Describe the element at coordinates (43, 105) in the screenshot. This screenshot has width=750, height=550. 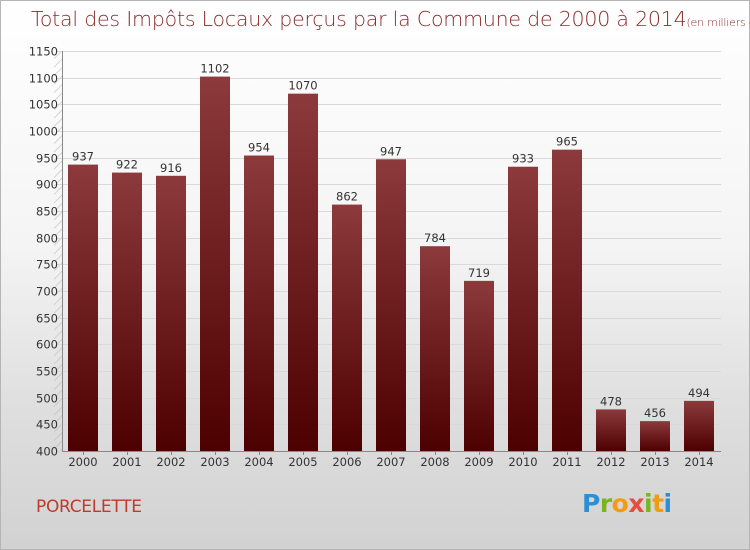
I see `y-tick-label: 1050` at that location.